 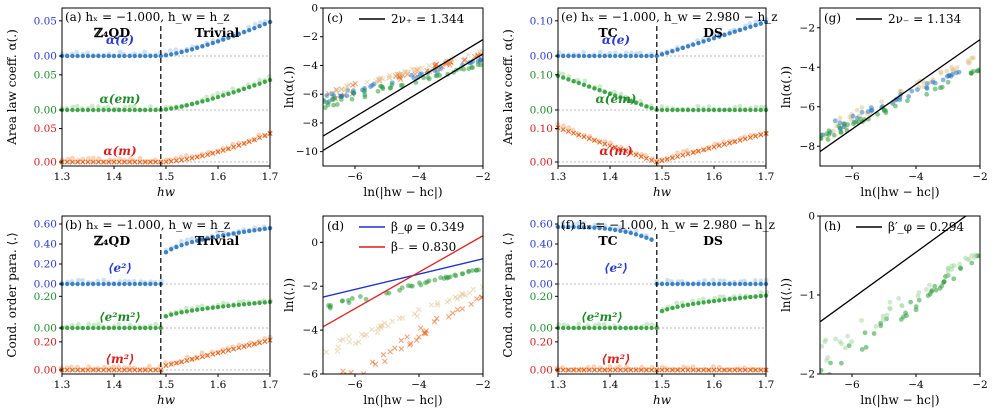 What do you see at coordinates (899, 400) in the screenshot?
I see `x-axis-label: ln(|hw − hc|)` at bounding box center [899, 400].